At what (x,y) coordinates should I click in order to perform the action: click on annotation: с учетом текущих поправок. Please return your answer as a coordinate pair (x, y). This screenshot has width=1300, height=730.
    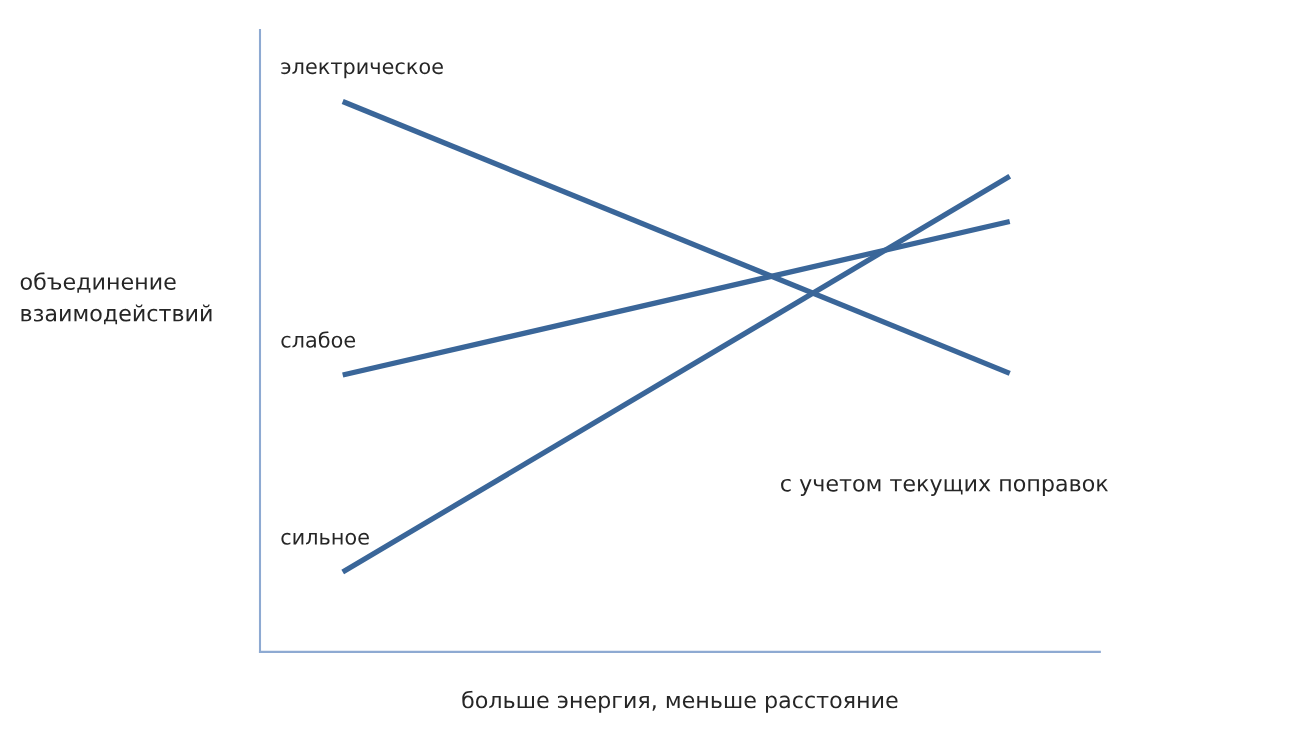
    Looking at the image, I should click on (944, 487).